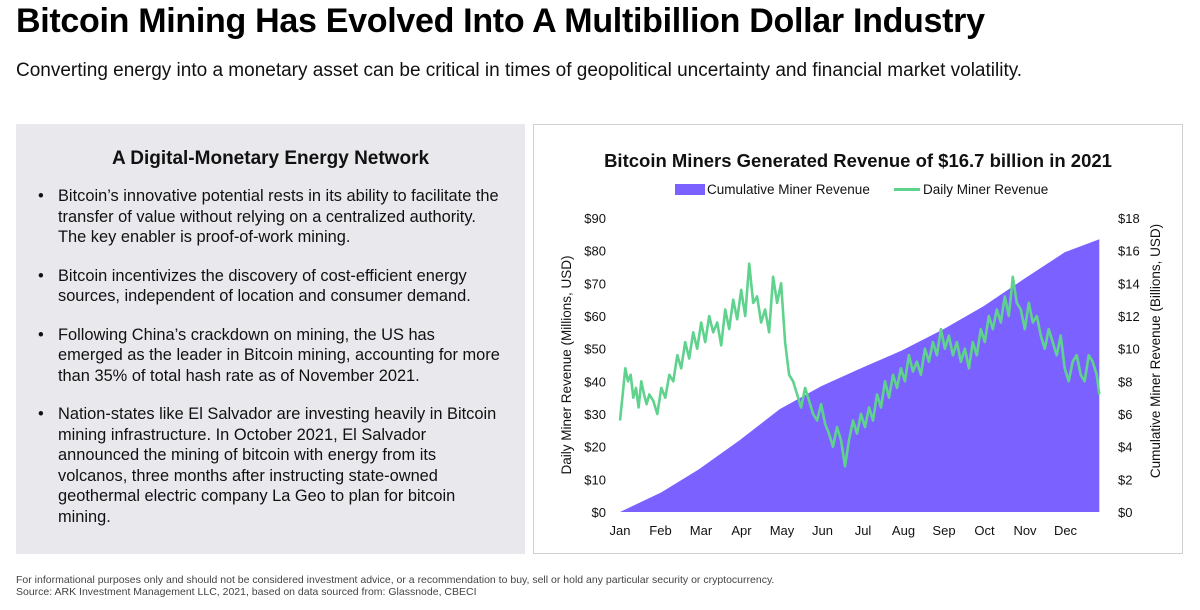 The height and width of the screenshot is (610, 1200). Describe the element at coordinates (595, 349) in the screenshot. I see `y-left-tick-label: $50` at that location.